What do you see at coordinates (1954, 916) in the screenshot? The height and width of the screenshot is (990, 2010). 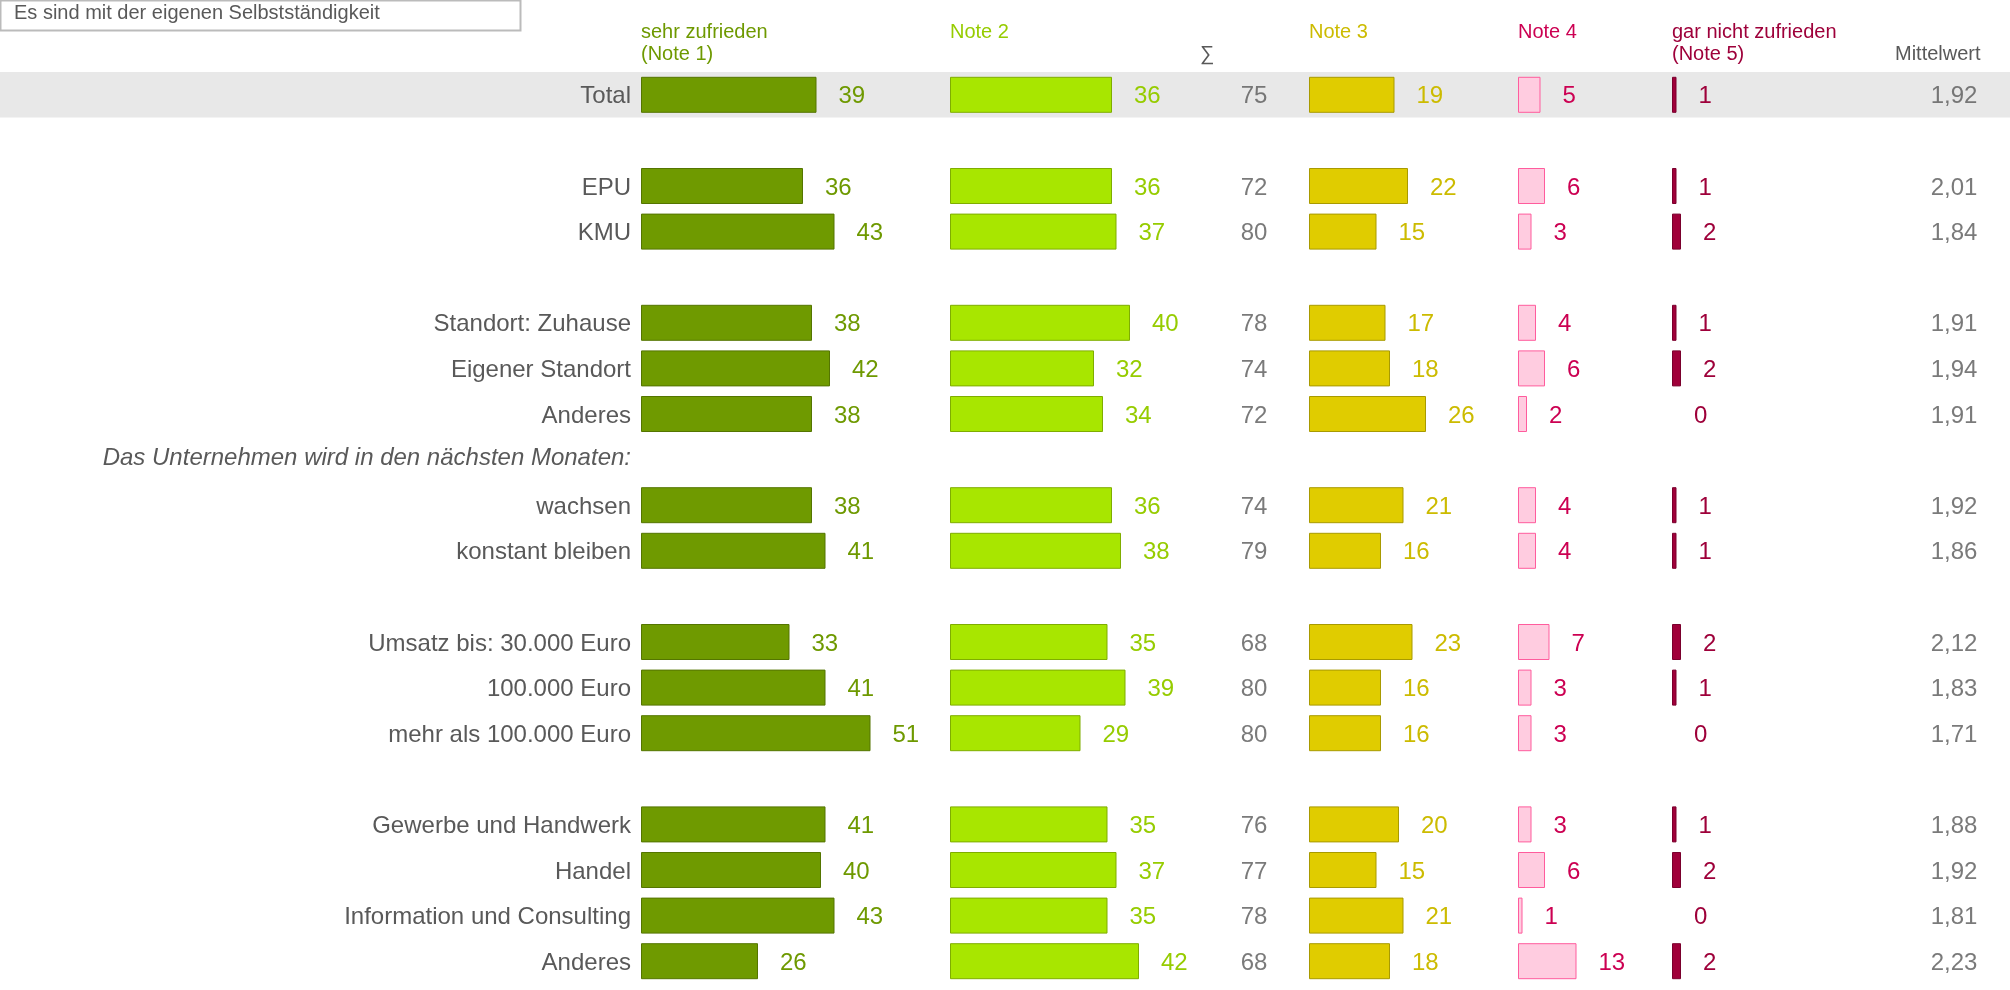 I see `data-label: 1,81` at bounding box center [1954, 916].